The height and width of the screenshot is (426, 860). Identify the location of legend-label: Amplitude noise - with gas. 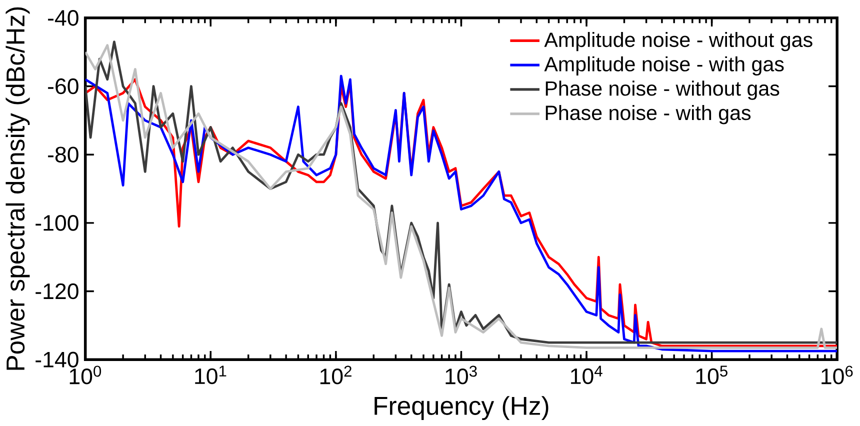
(664, 66).